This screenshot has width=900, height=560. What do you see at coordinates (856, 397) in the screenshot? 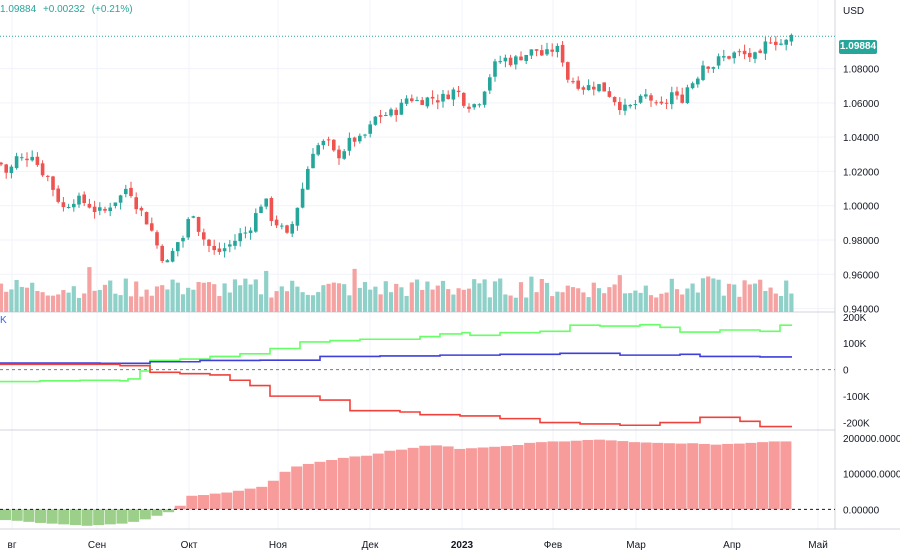
I see `pane2-y-tick-label: -100K` at bounding box center [856, 397].